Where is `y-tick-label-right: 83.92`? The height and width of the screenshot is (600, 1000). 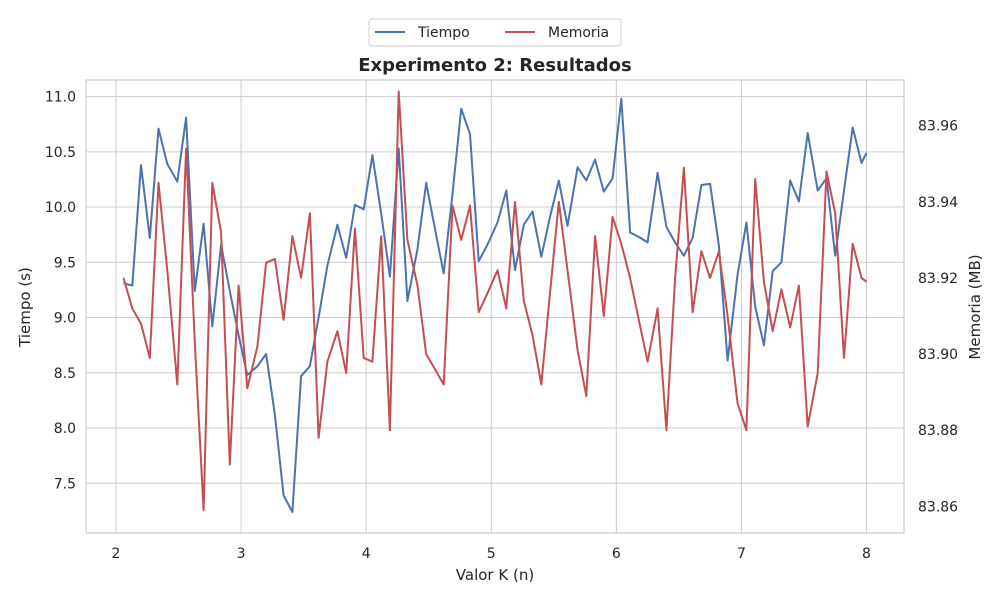 y-tick-label-right: 83.92 is located at coordinates (938, 279).